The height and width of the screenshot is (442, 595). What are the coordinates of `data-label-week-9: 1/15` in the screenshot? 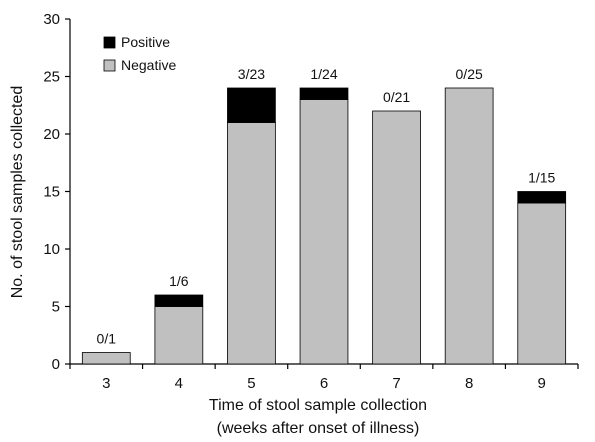 It's located at (541, 178).